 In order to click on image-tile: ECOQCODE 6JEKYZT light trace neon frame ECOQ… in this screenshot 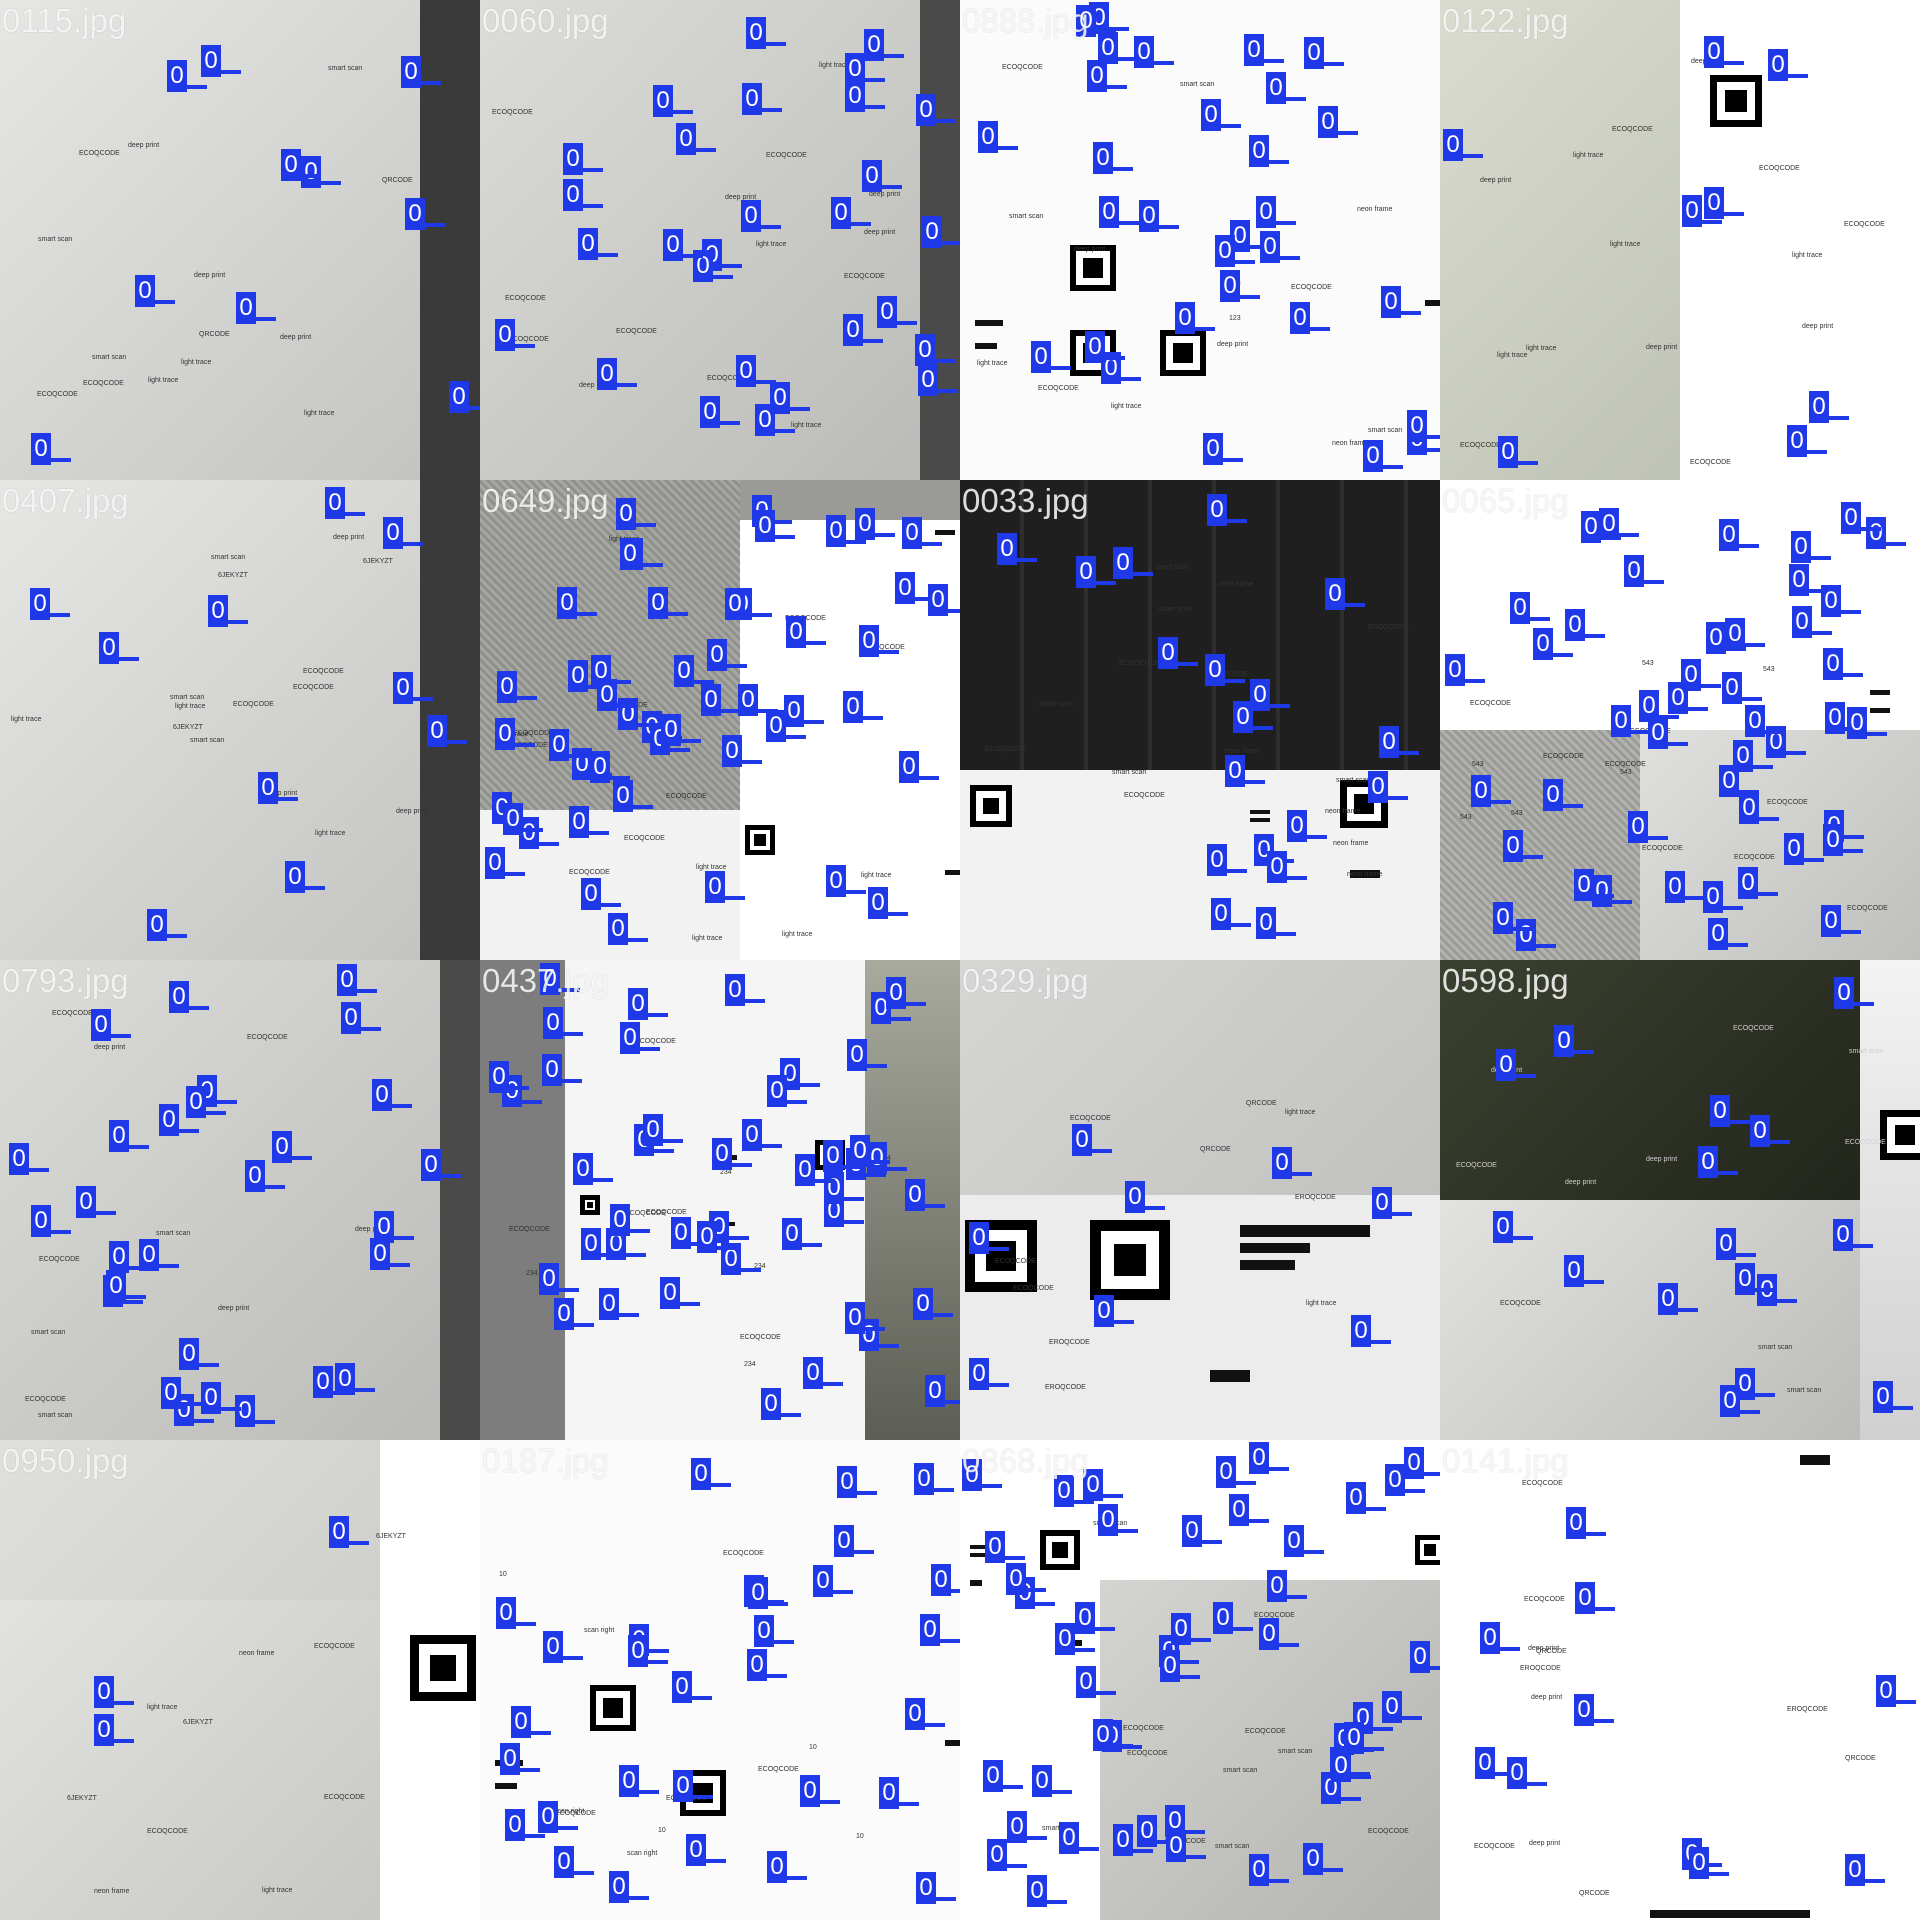, I will do `click(240, 1680)`.